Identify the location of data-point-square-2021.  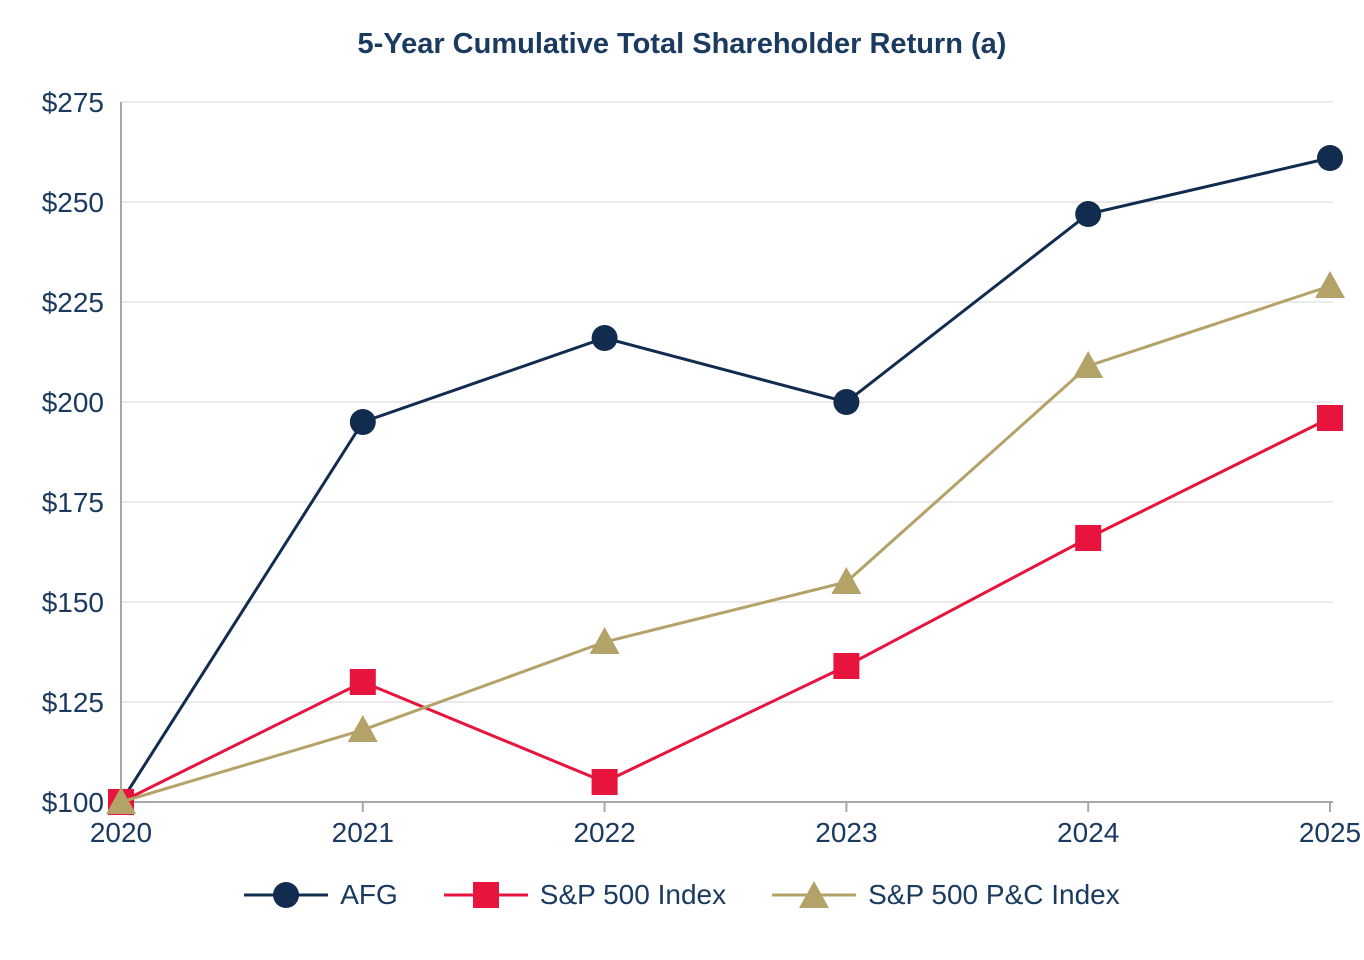
(362, 682).